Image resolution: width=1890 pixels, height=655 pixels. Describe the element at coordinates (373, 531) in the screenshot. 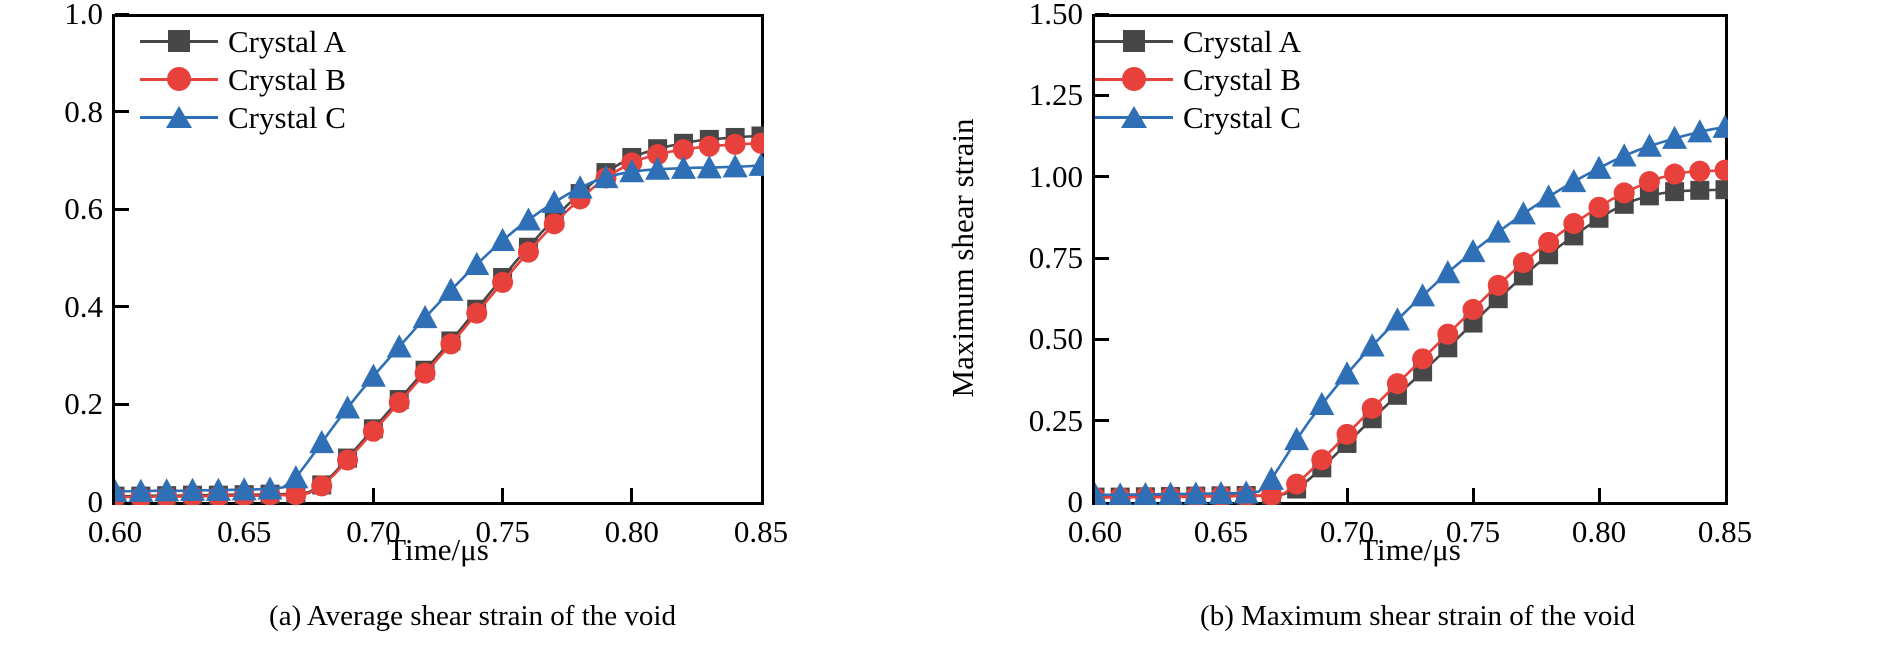

I see `x-tick-label: 0.70` at that location.